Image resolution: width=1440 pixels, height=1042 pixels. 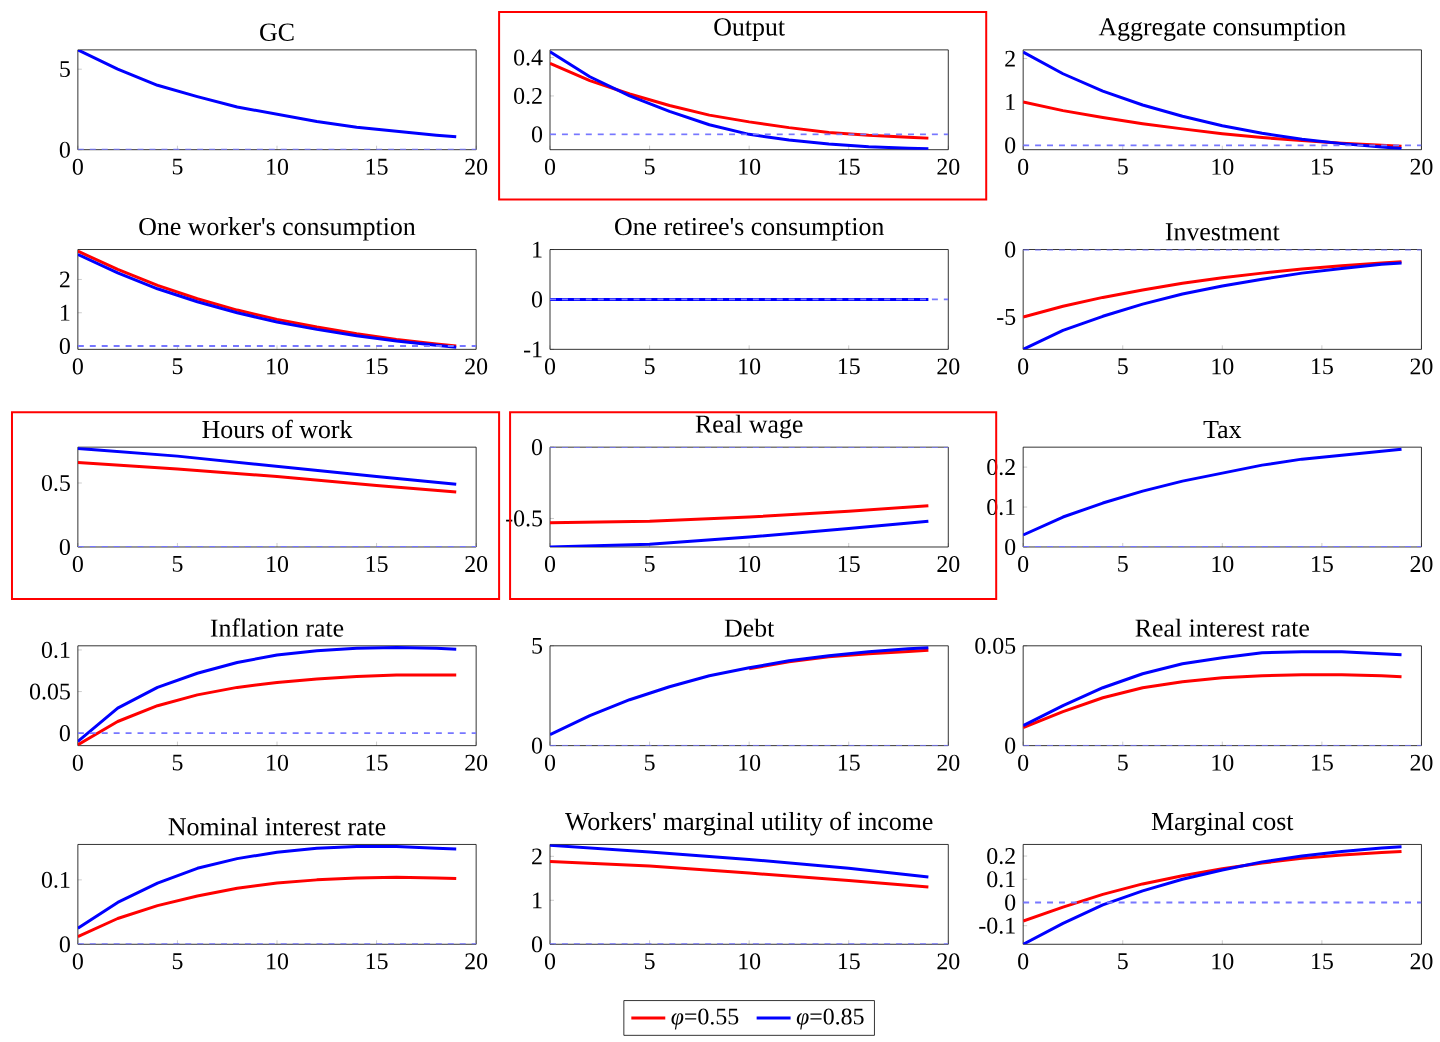 I want to click on chart-title: Nominal interest rate, so click(x=277, y=826).